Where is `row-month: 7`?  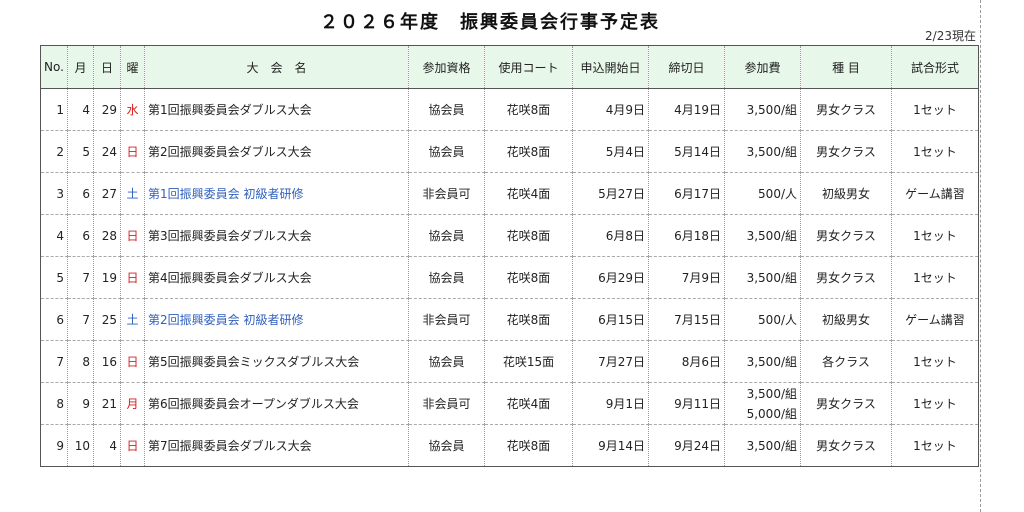
row-month: 7 is located at coordinates (80, 277).